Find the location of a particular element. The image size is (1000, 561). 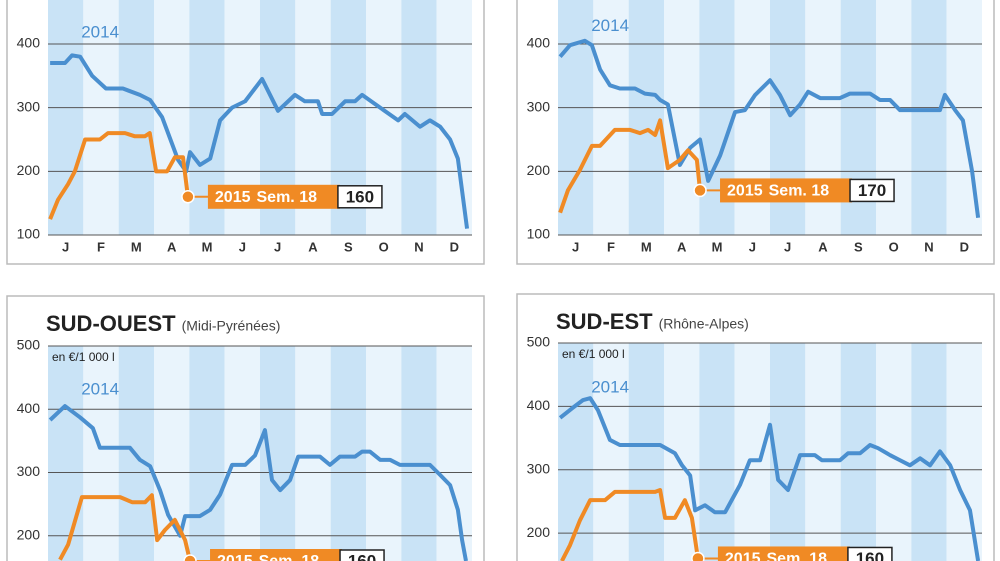

chart-title: SUD-OUEST is located at coordinates (111, 323).